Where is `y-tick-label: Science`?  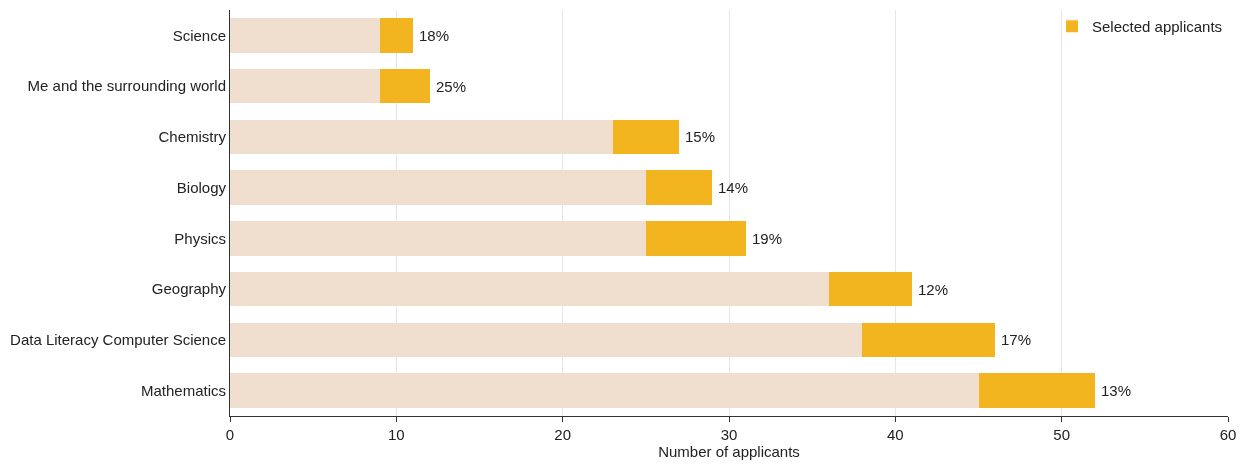 y-tick-label: Science is located at coordinates (199, 35).